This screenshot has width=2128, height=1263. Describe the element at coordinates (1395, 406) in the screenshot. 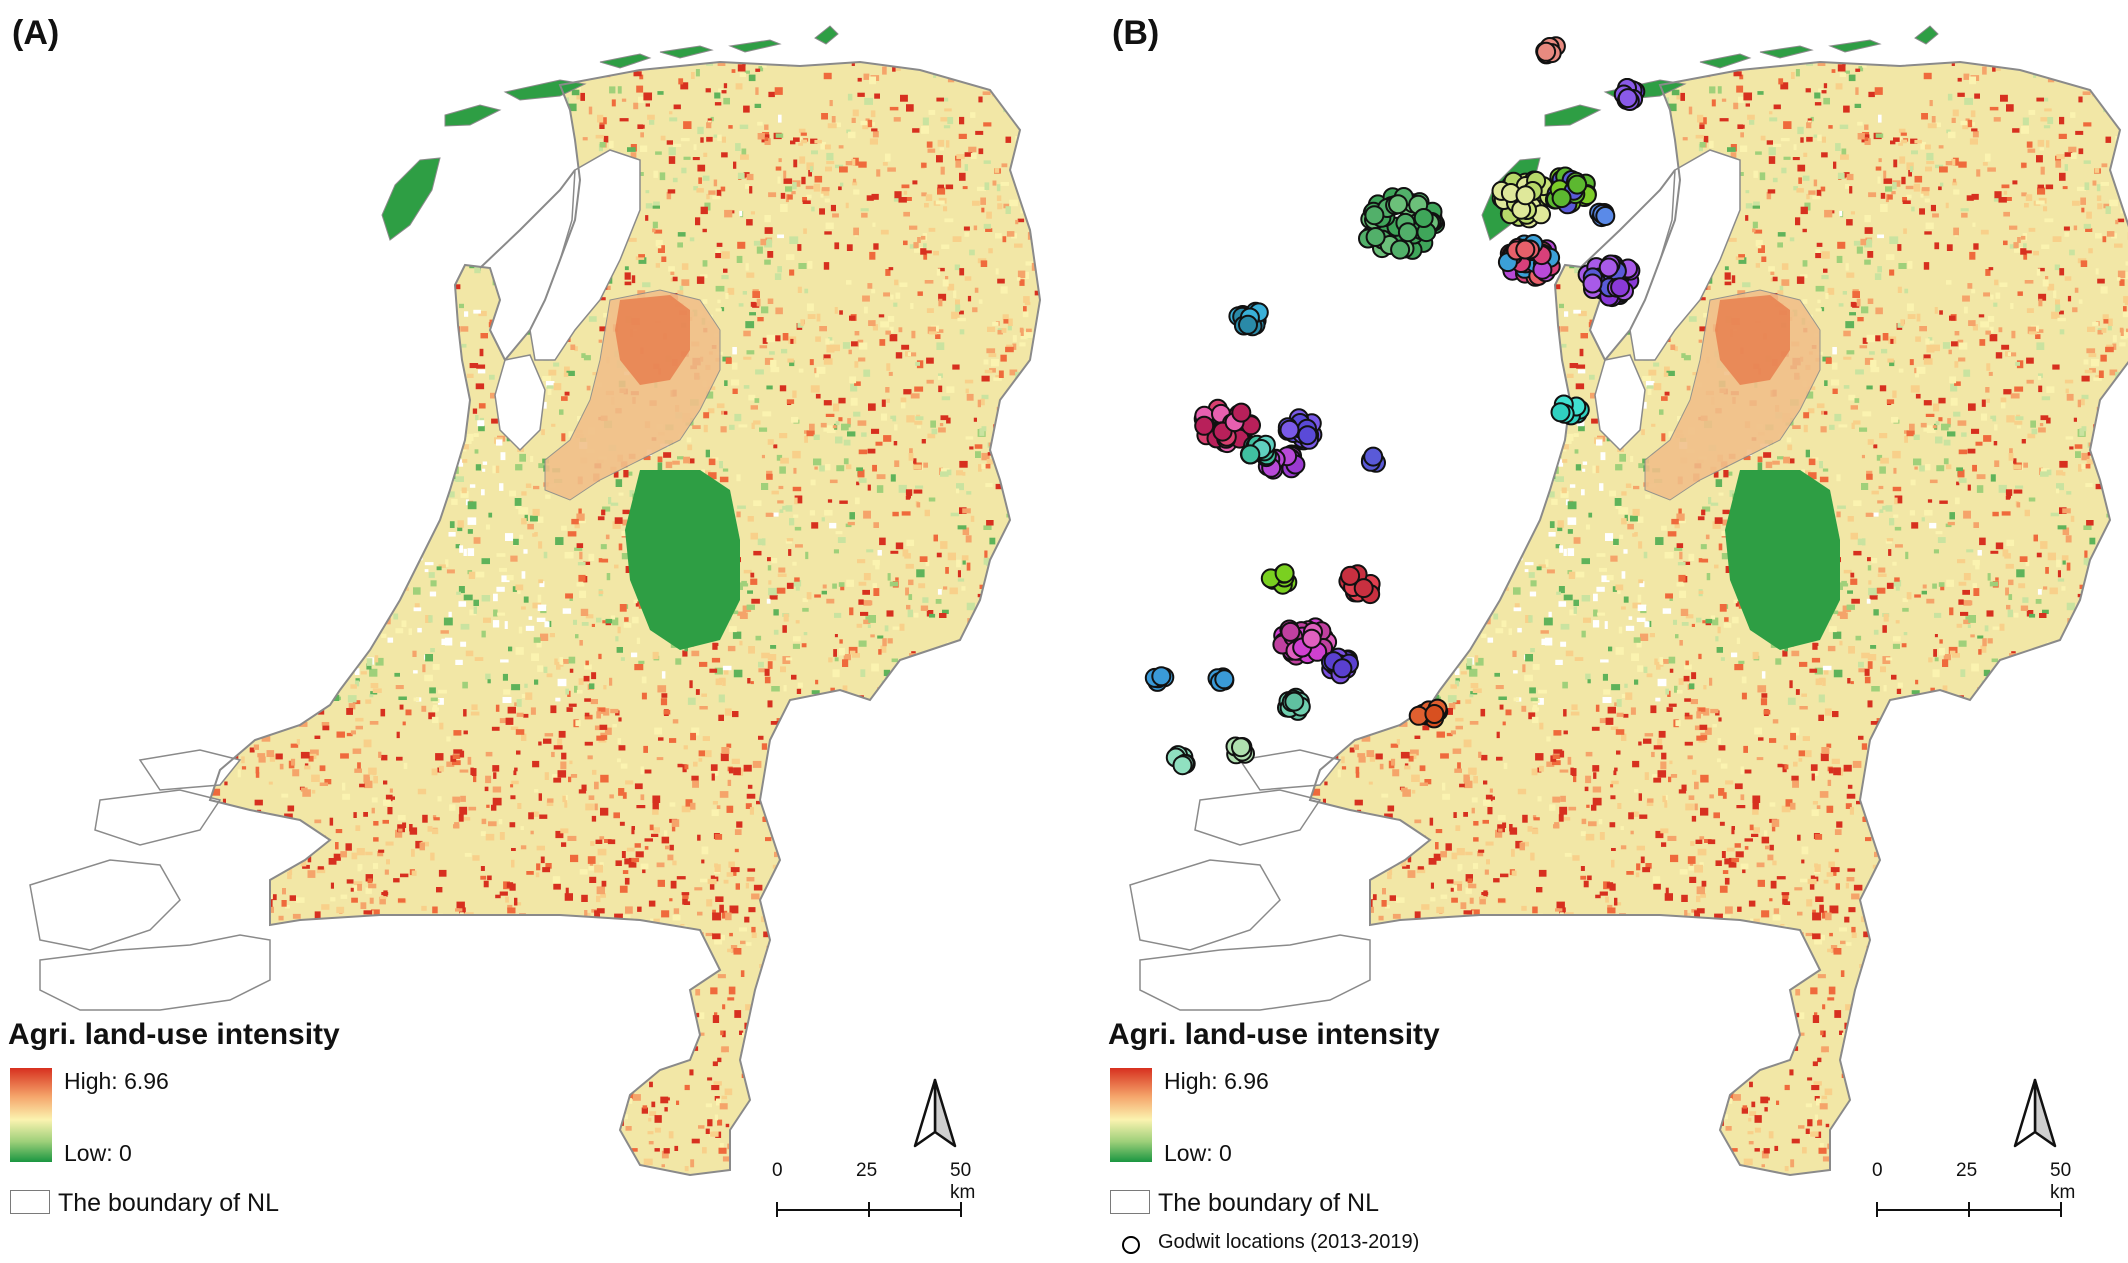

I see `godwit-locations` at that location.